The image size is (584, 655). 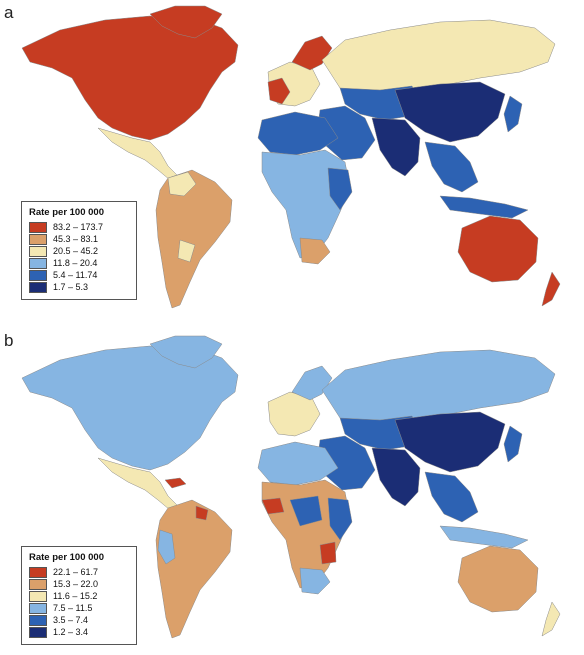 I want to click on region-sa-north, so click(x=182, y=184).